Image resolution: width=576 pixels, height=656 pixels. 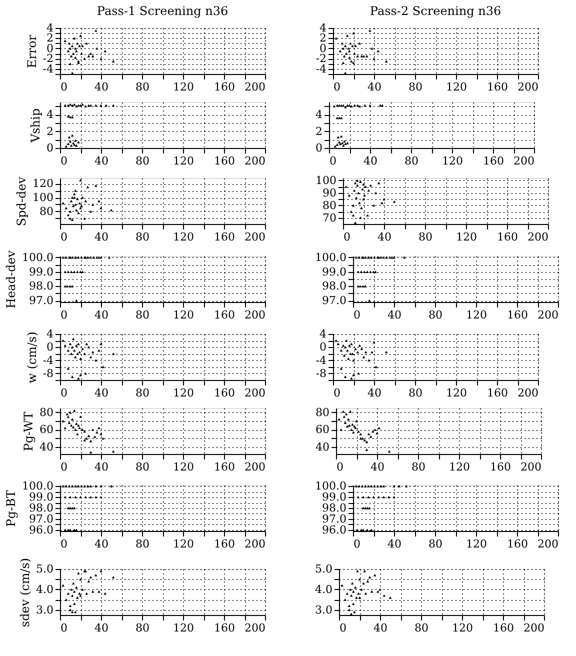 I want to click on chart-title: Pass-2 Screening n36, so click(x=436, y=11).